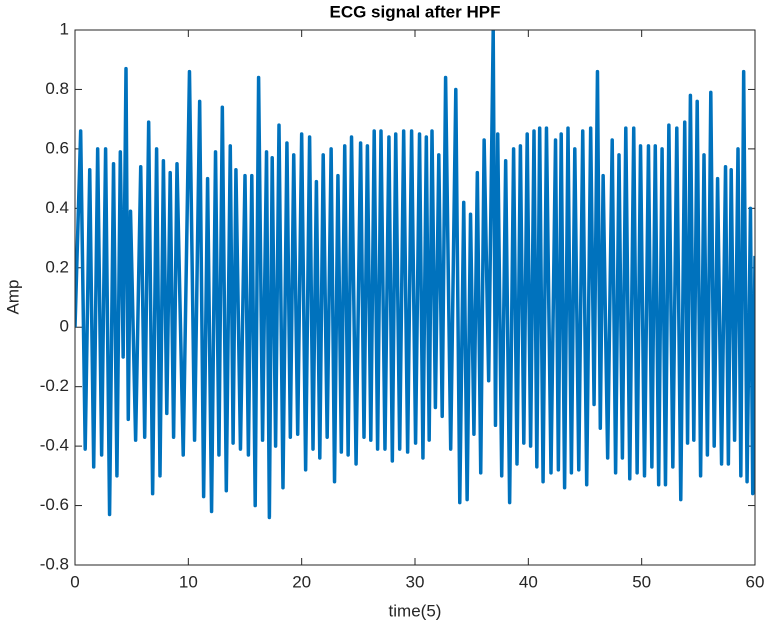 This screenshot has height=630, width=767. I want to click on y-tick-label: 1, so click(64, 28).